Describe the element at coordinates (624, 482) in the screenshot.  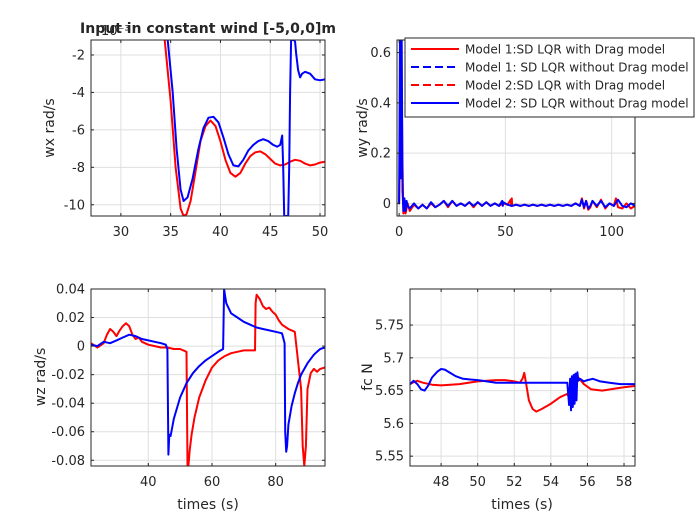
I see `x-tick-label: 58` at that location.